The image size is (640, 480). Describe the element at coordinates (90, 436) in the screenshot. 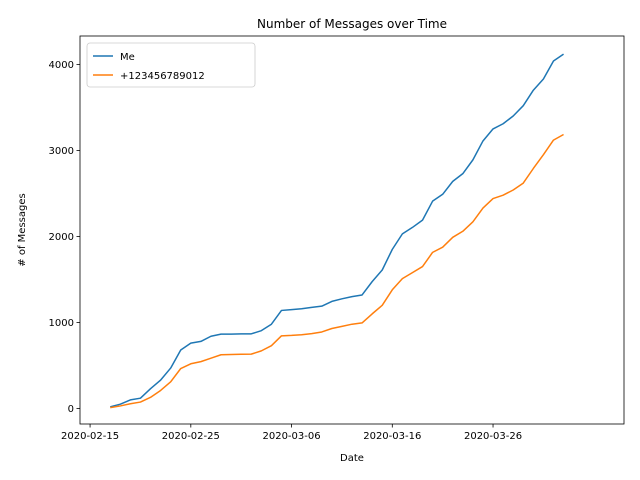

I see `x-tick-label: 2020-02-15` at that location.